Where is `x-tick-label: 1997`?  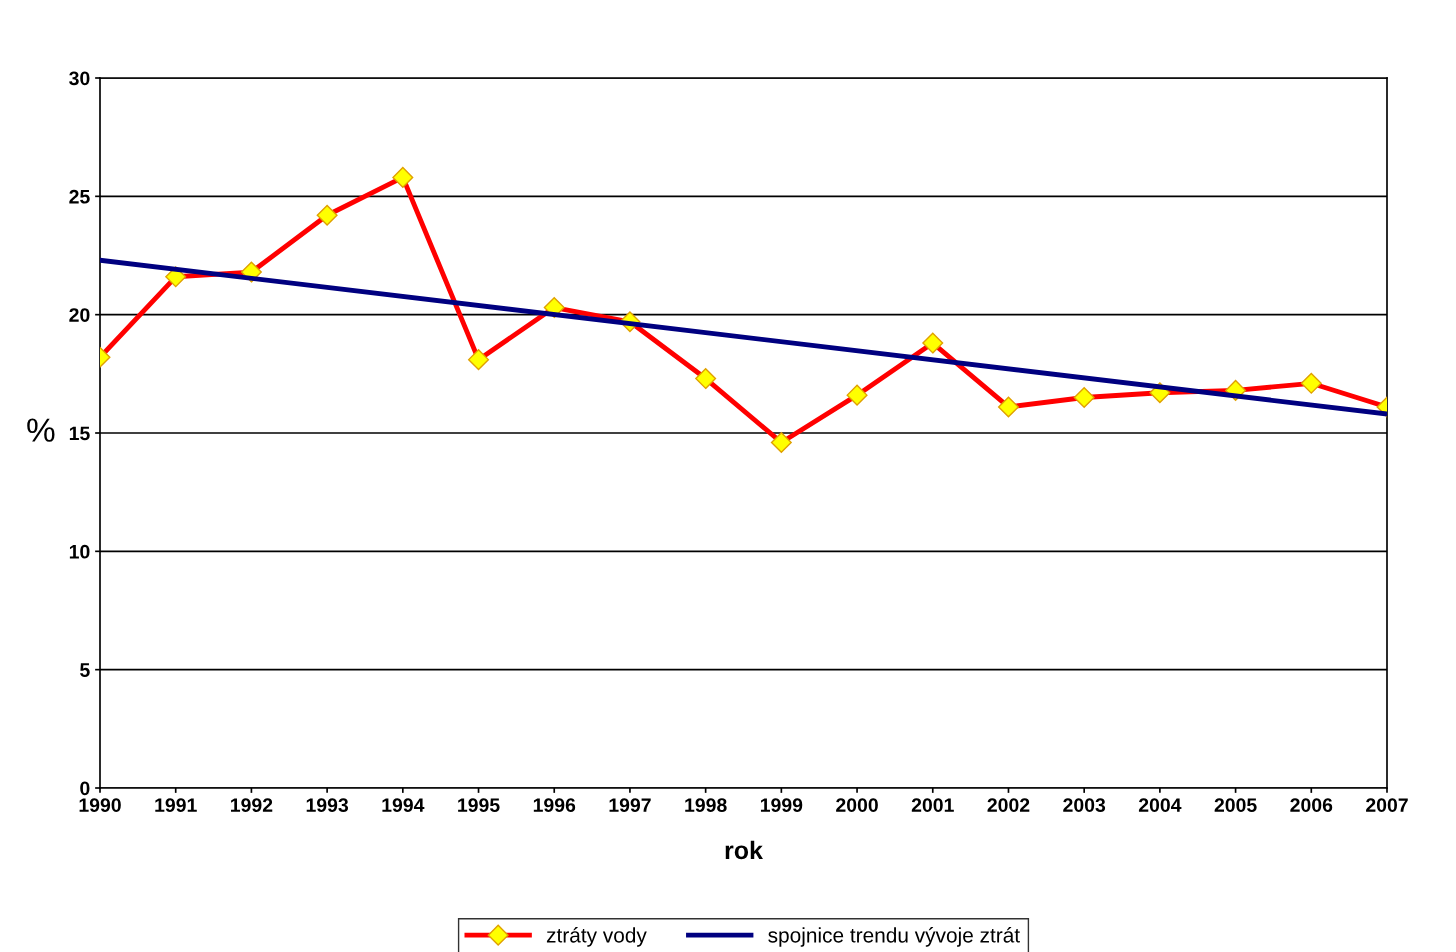
x-tick-label: 1997 is located at coordinates (630, 805).